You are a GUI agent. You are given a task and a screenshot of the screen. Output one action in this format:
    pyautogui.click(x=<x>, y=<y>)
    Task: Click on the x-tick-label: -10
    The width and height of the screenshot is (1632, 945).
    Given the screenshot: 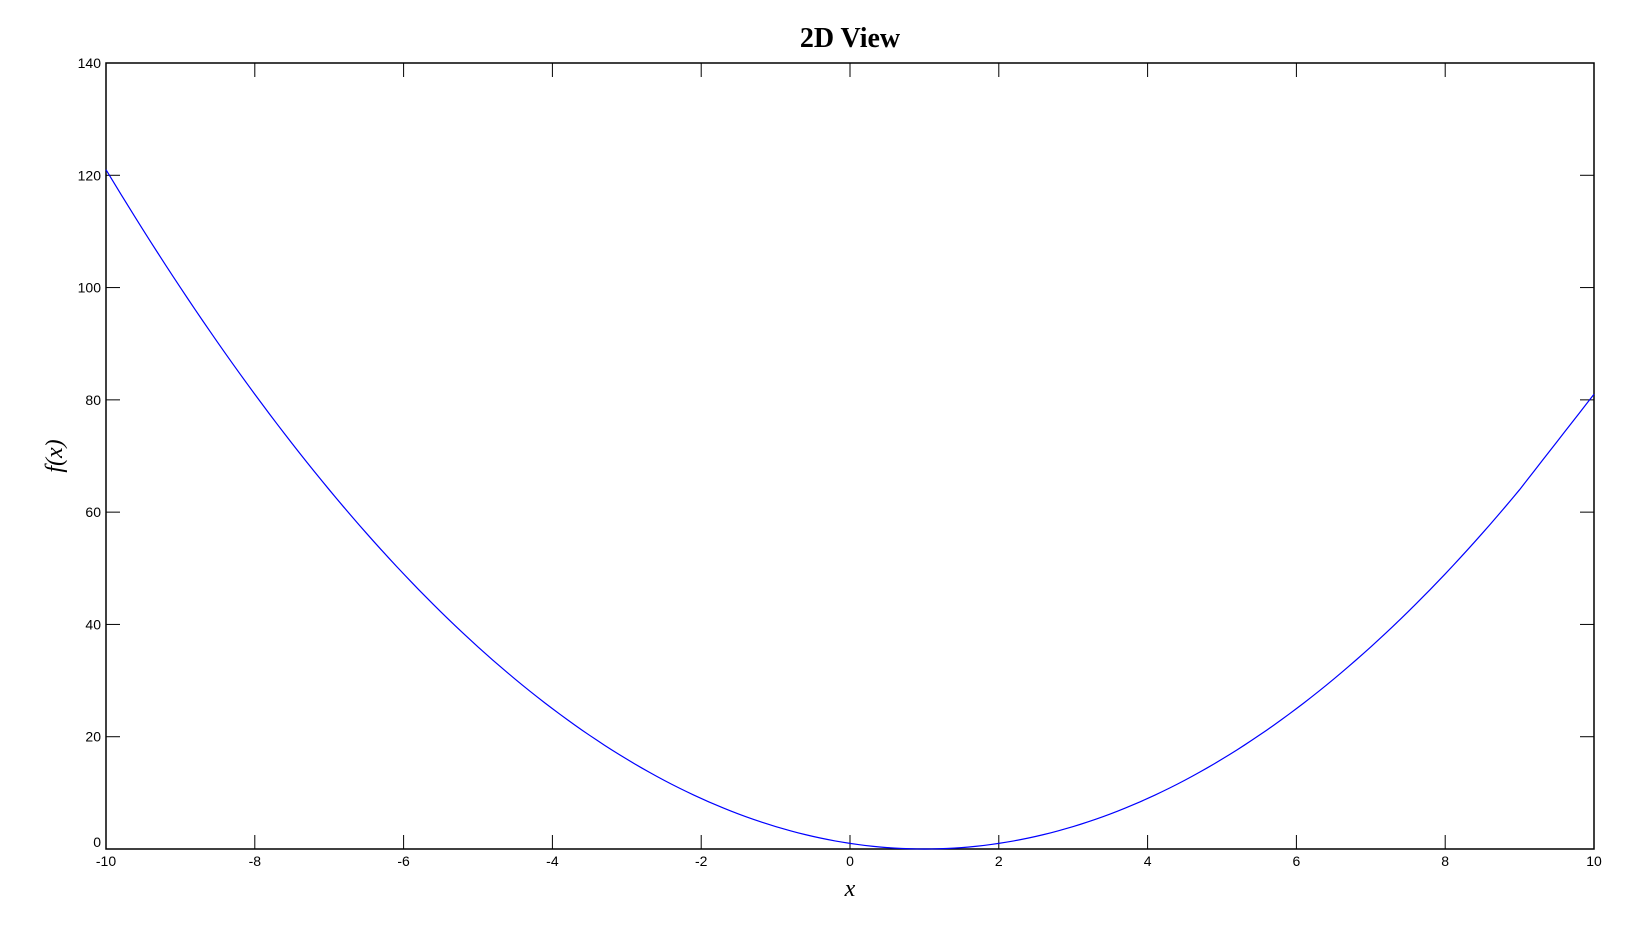 What is the action you would take?
    pyautogui.click(x=106, y=861)
    